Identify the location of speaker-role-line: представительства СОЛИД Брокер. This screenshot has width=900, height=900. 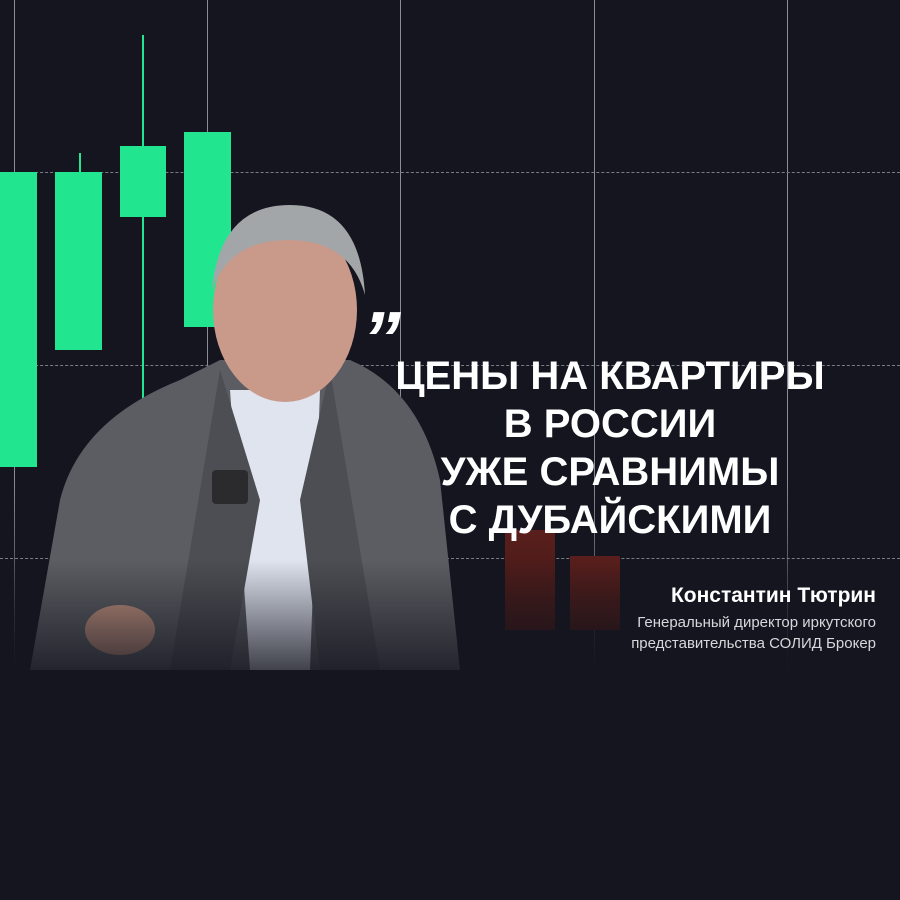
(753, 643).